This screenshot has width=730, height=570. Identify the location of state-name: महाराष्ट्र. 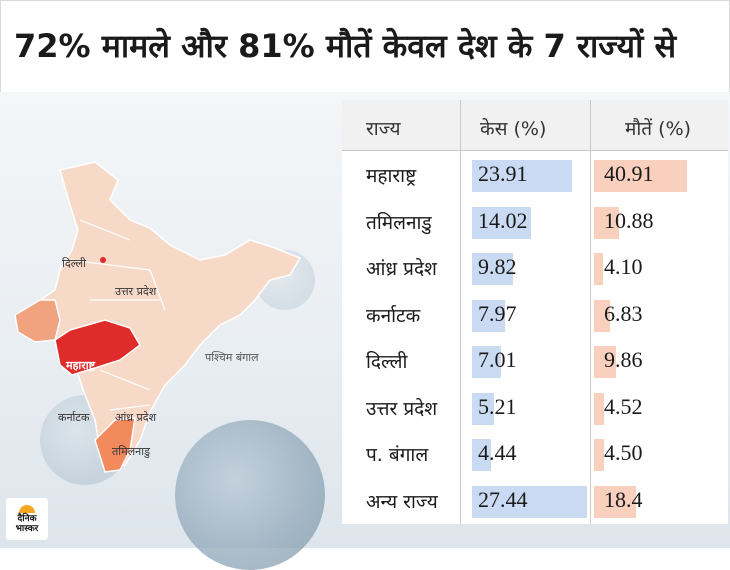
(391, 176).